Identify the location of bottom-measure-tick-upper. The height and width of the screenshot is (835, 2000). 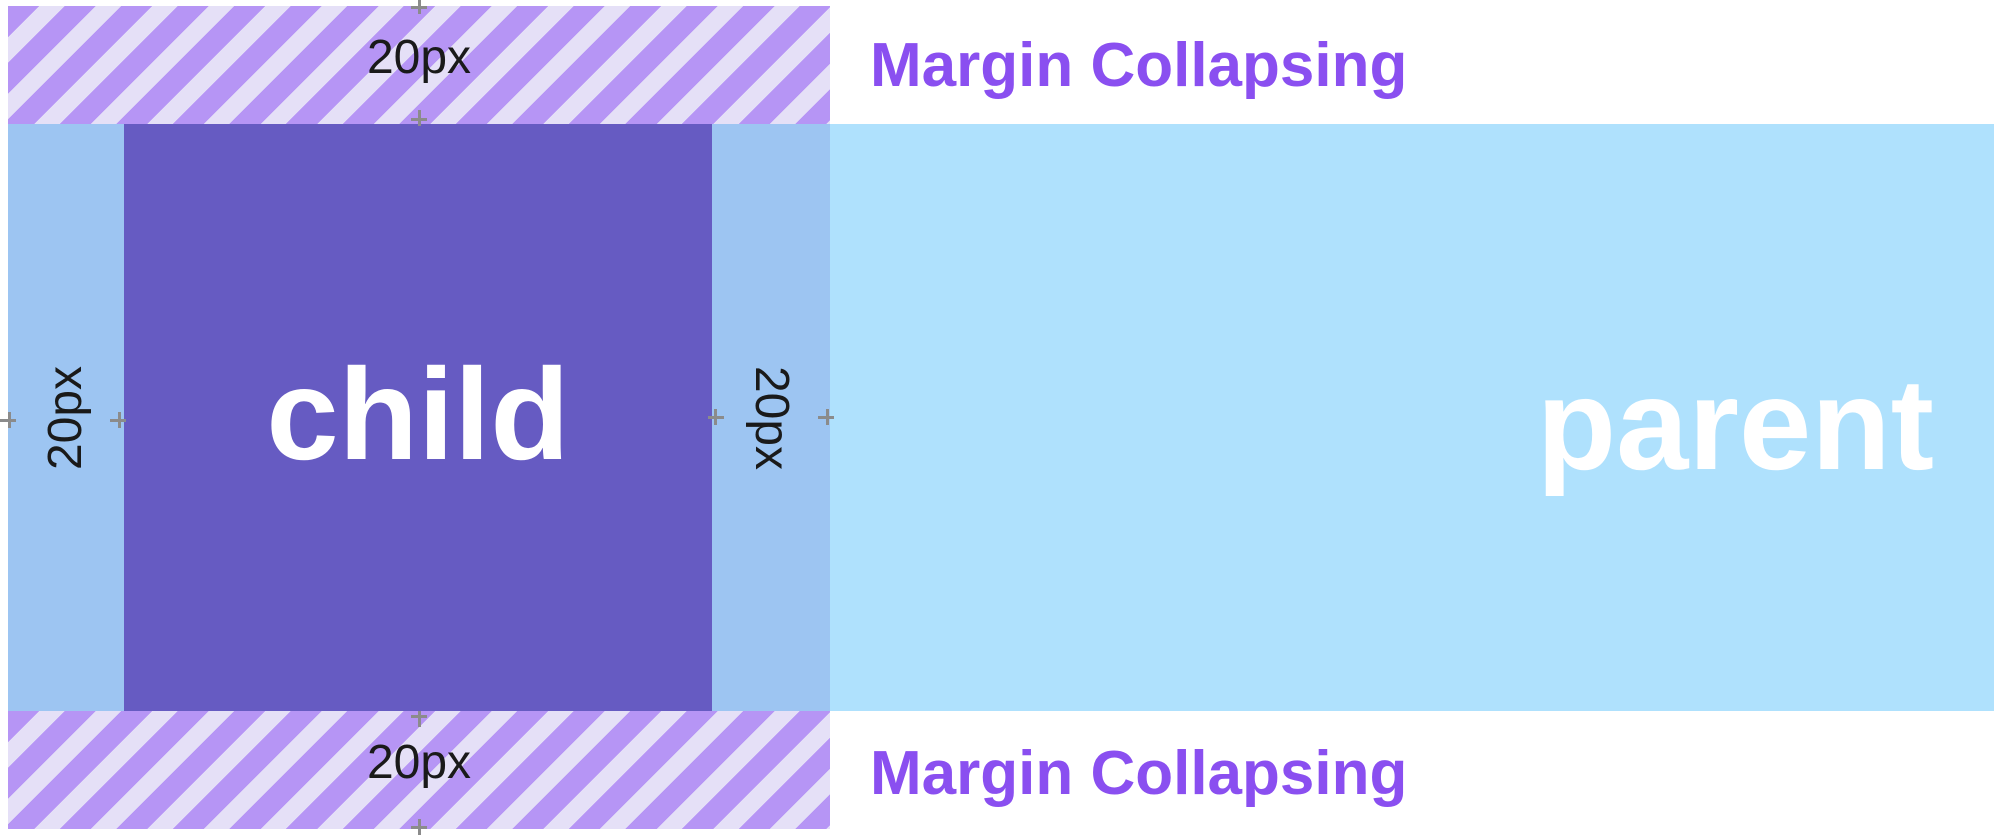
(419, 719).